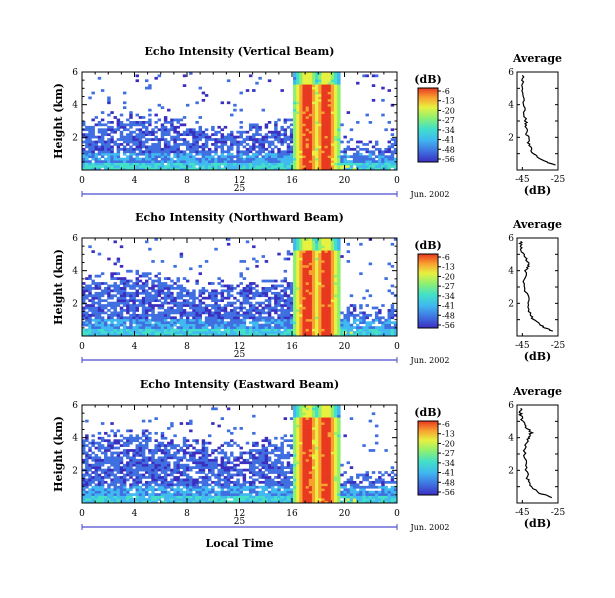 The height and width of the screenshot is (598, 615). I want to click on colorbar-tick-label: -13, so click(448, 267).